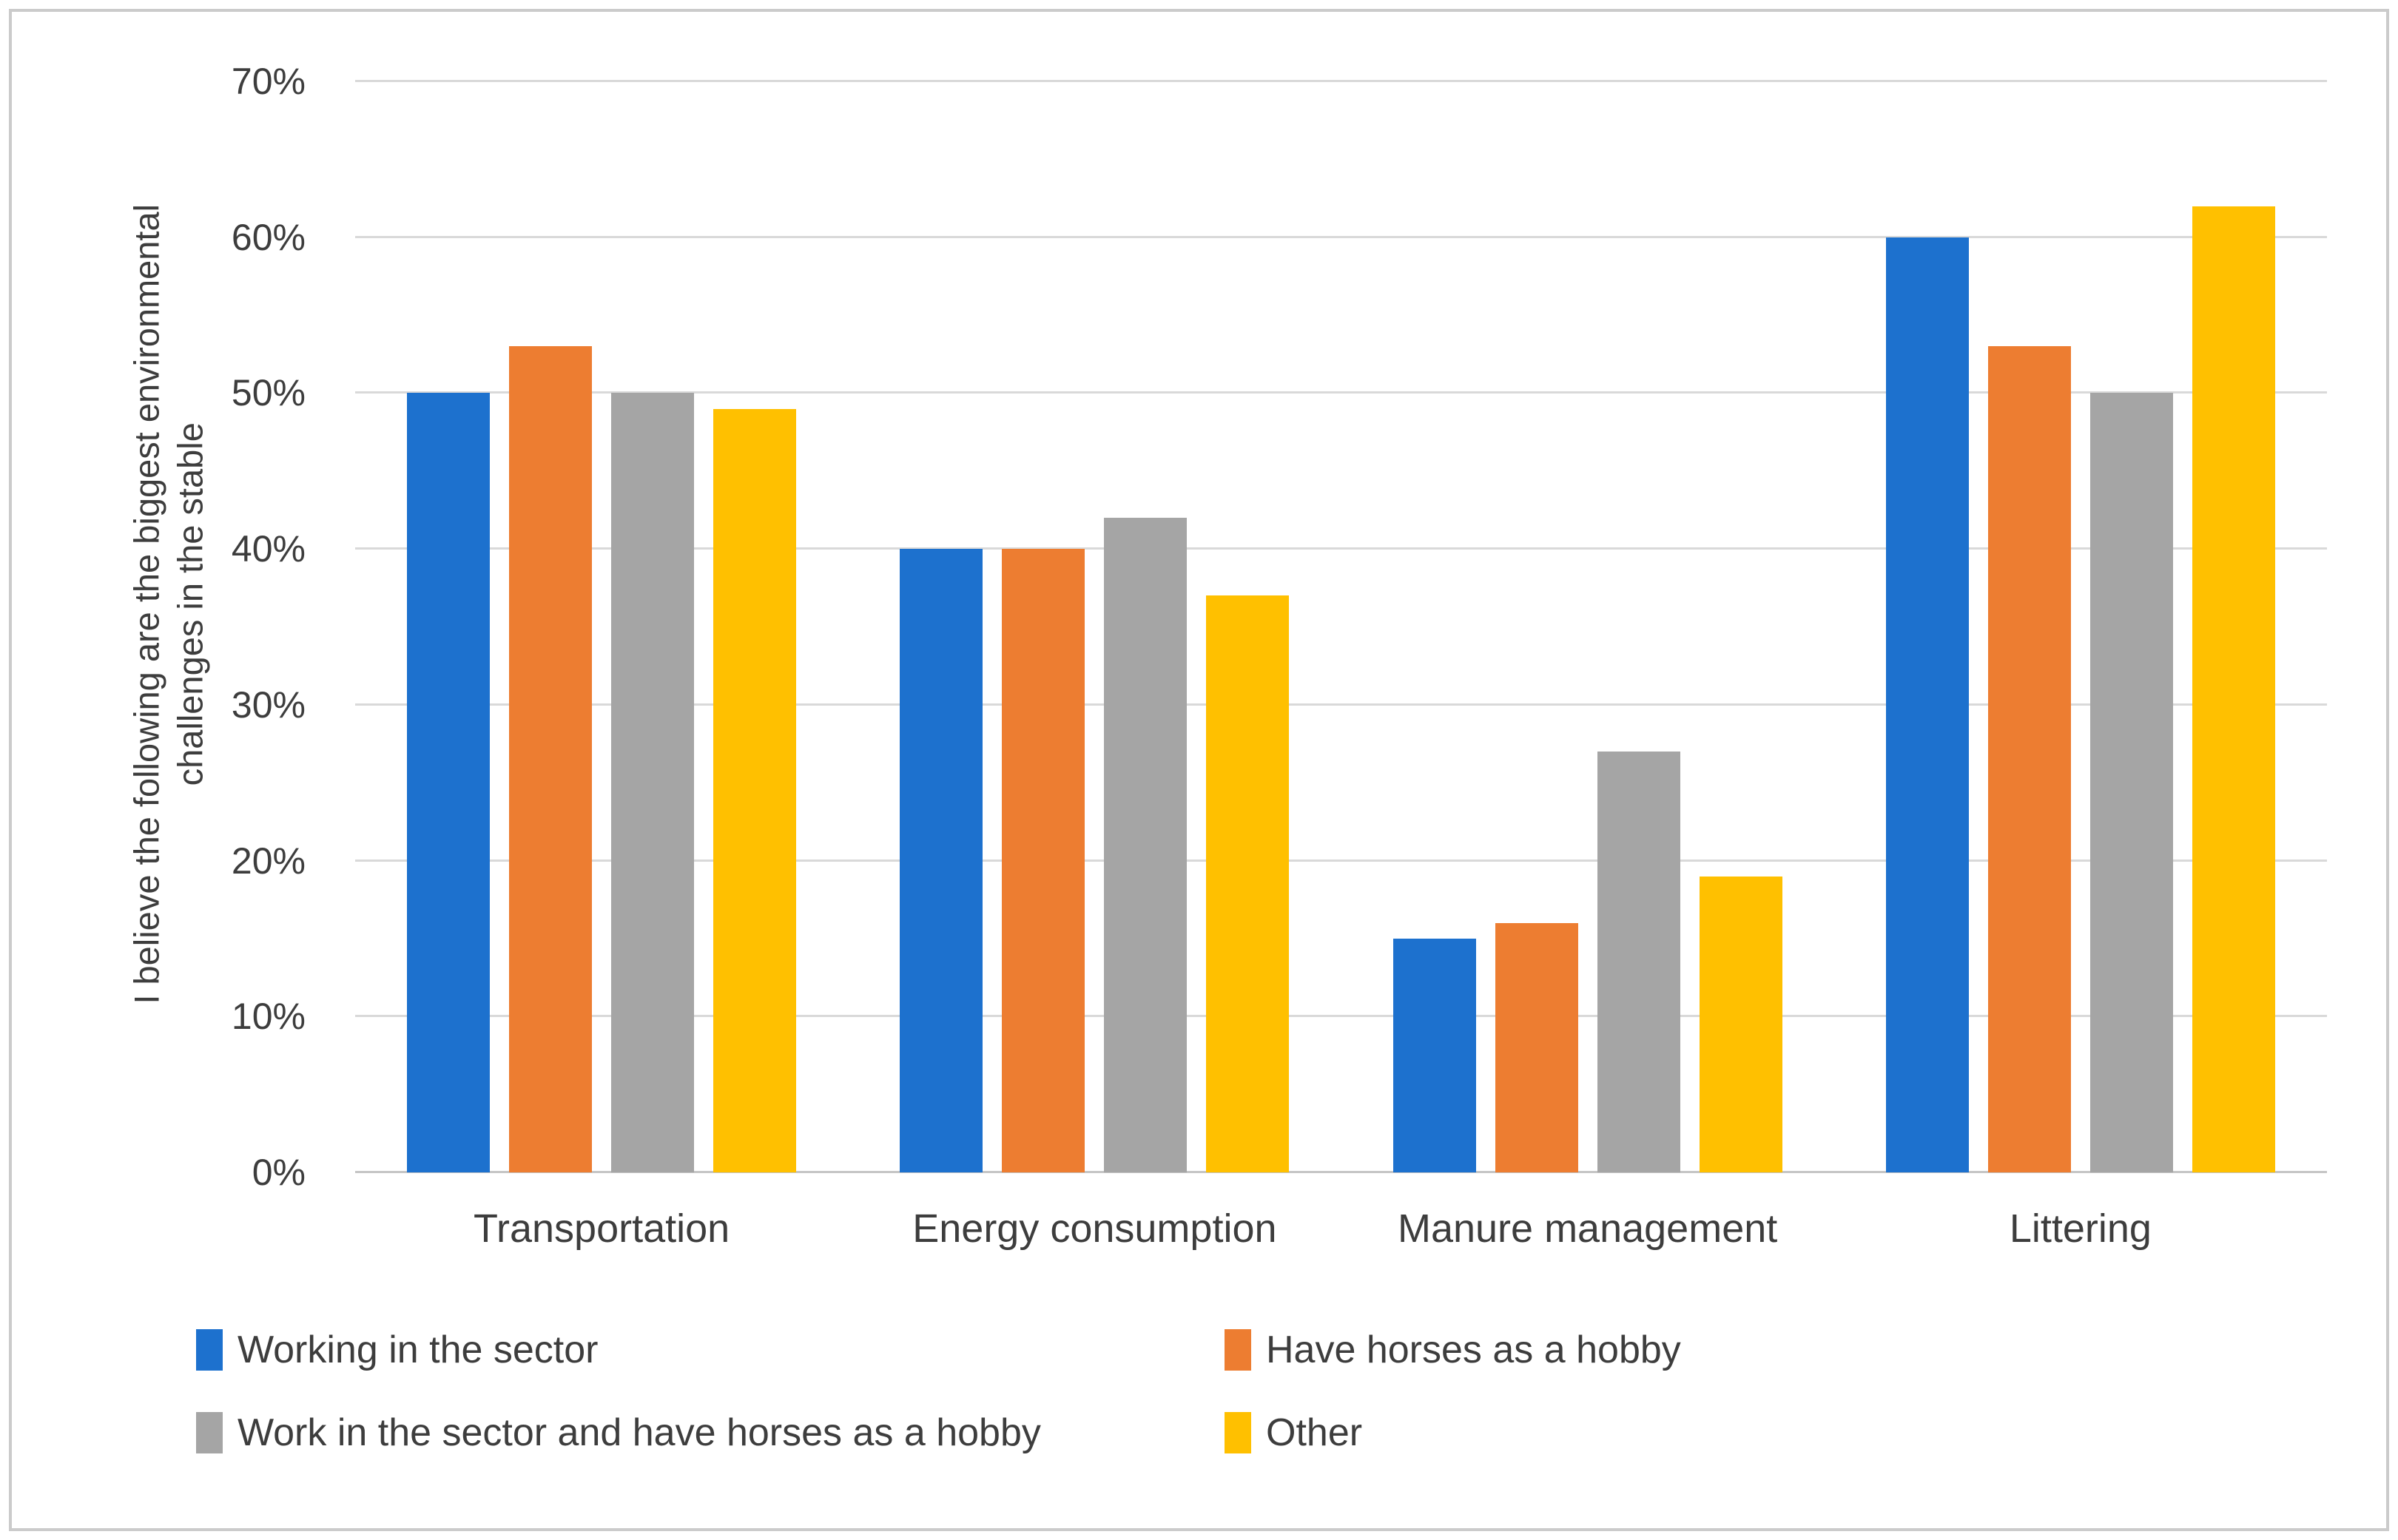 This screenshot has height=1540, width=2398. What do you see at coordinates (1739, 1350) in the screenshot?
I see `legend-item: Have horses as a hobby` at bounding box center [1739, 1350].